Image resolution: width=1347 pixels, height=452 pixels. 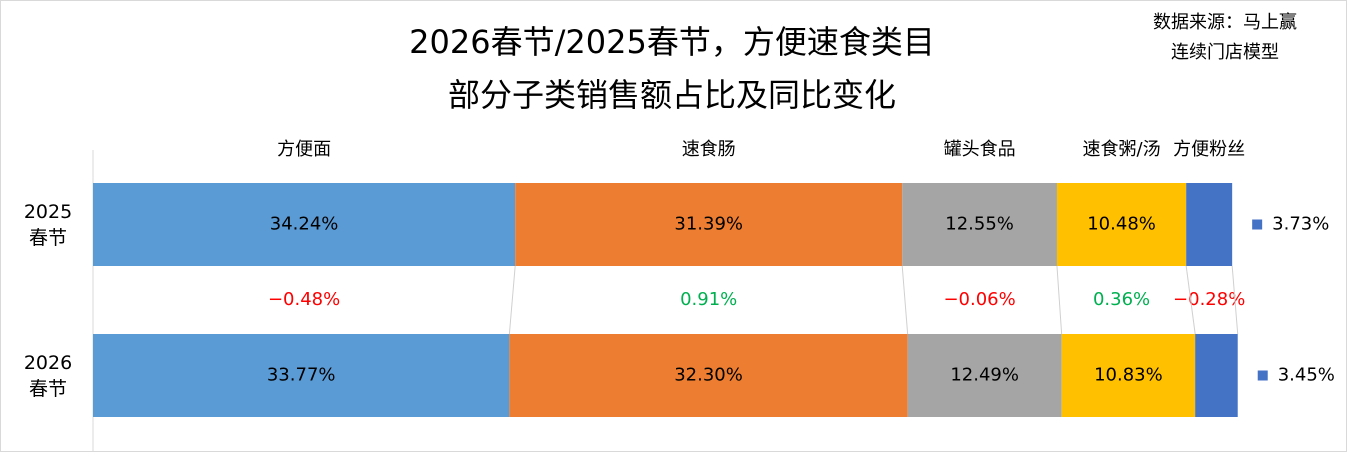 What do you see at coordinates (48, 224) in the screenshot?
I see `y-tick-label: 2025 春节` at bounding box center [48, 224].